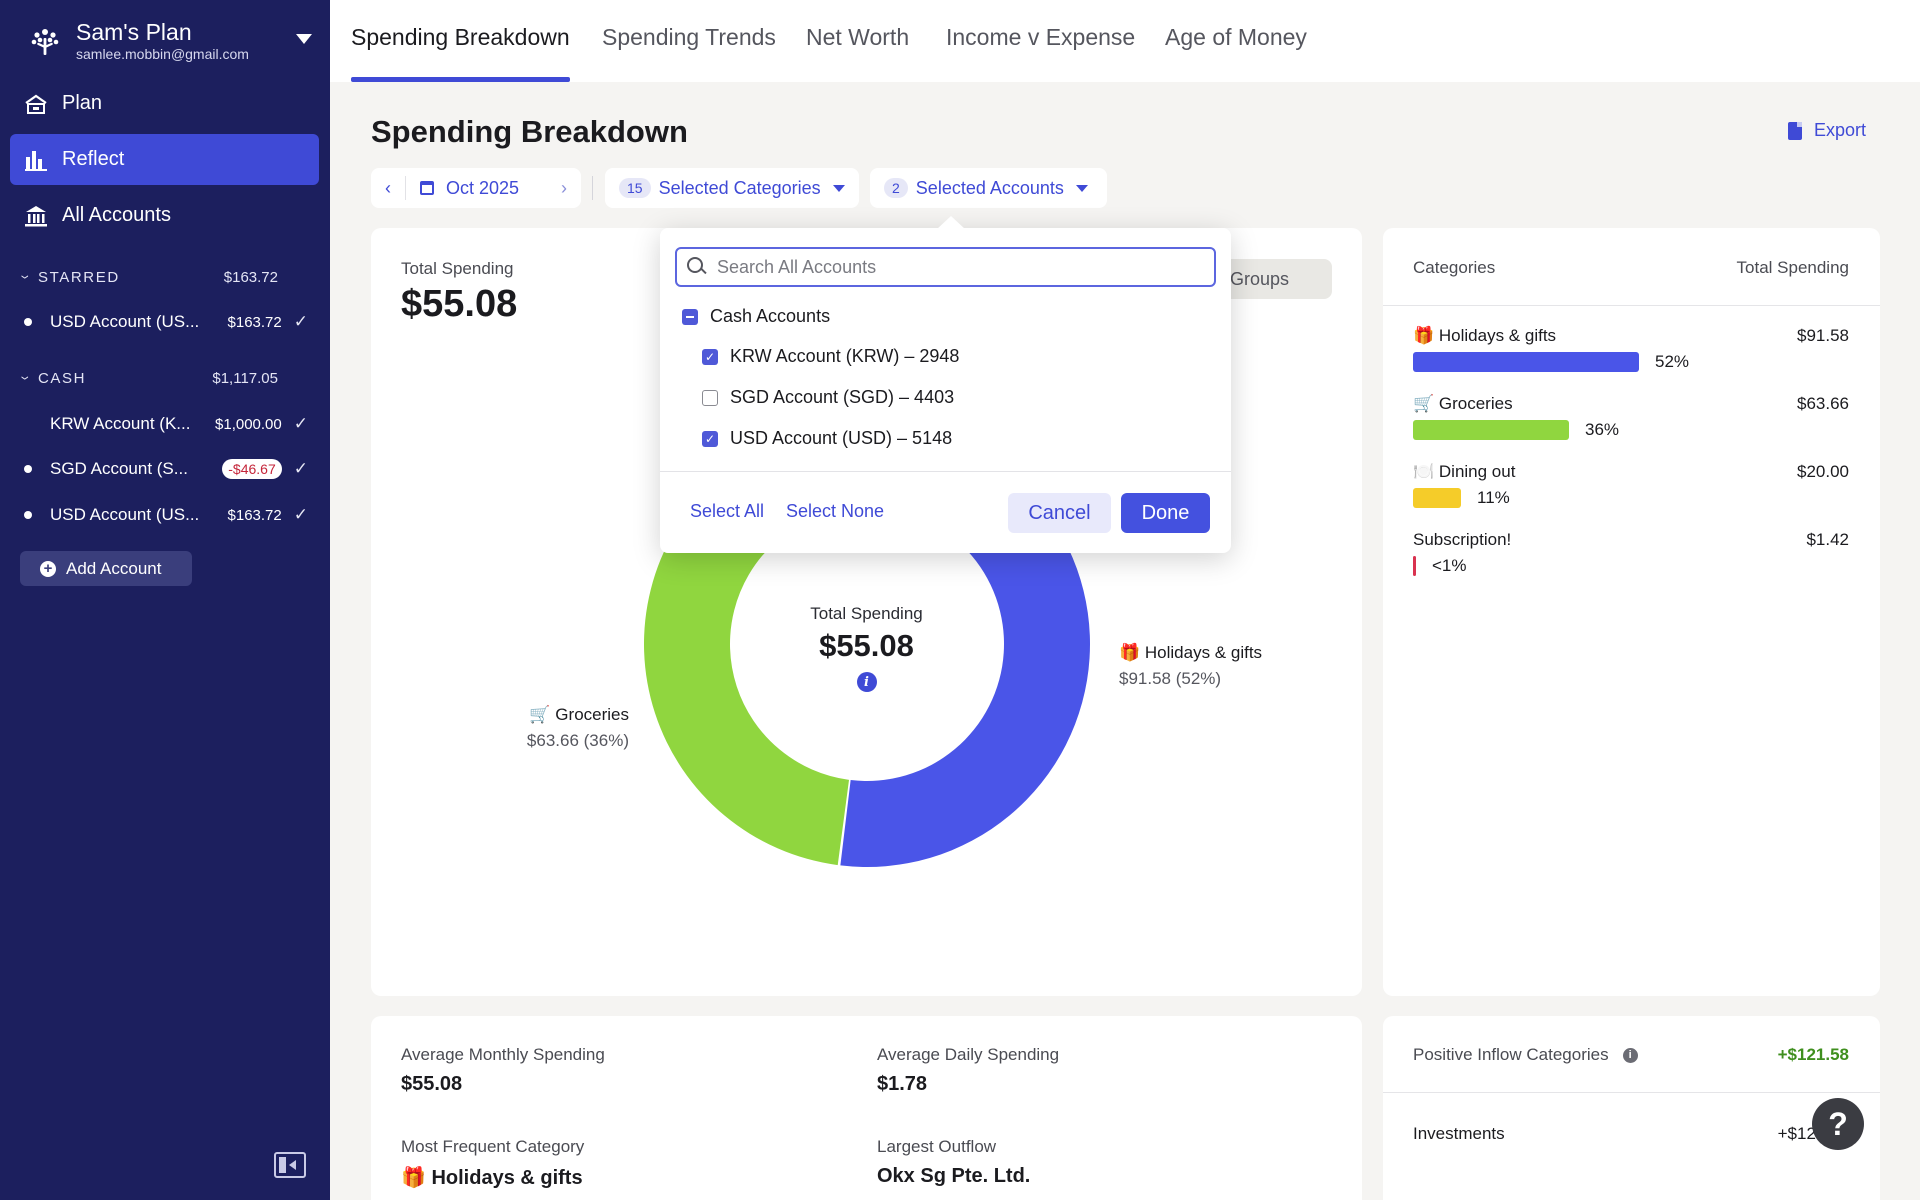  Describe the element at coordinates (1449, 565) in the screenshot. I see `category-percent: <1%` at that location.